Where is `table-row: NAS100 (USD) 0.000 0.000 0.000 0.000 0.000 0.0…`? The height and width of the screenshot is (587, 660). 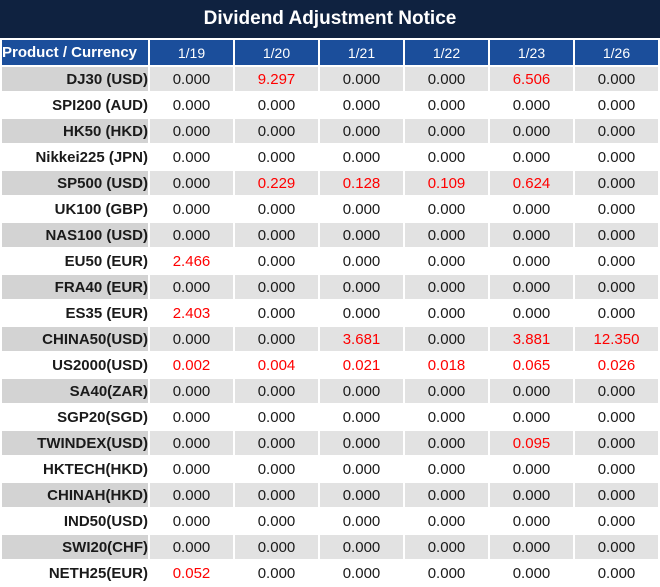 table-row: NAS100 (USD) 0.000 0.000 0.000 0.000 0.000 0.0… is located at coordinates (330, 235).